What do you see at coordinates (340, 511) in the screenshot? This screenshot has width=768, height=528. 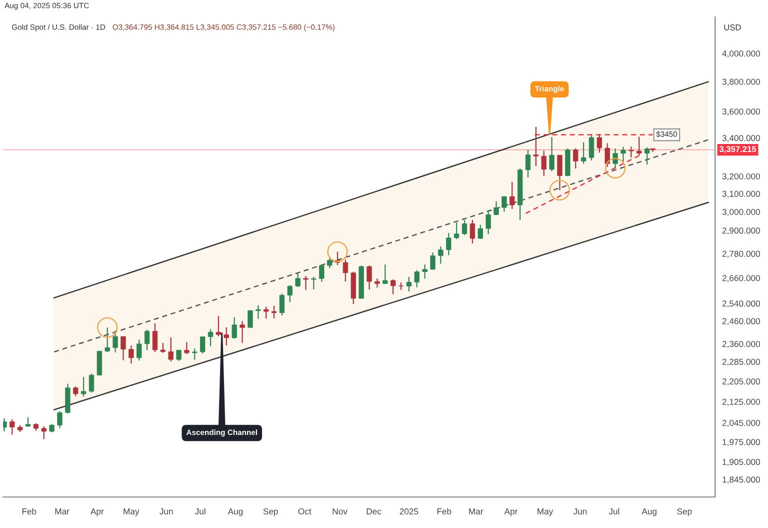 I see `x-tick-label: Nov` at bounding box center [340, 511].